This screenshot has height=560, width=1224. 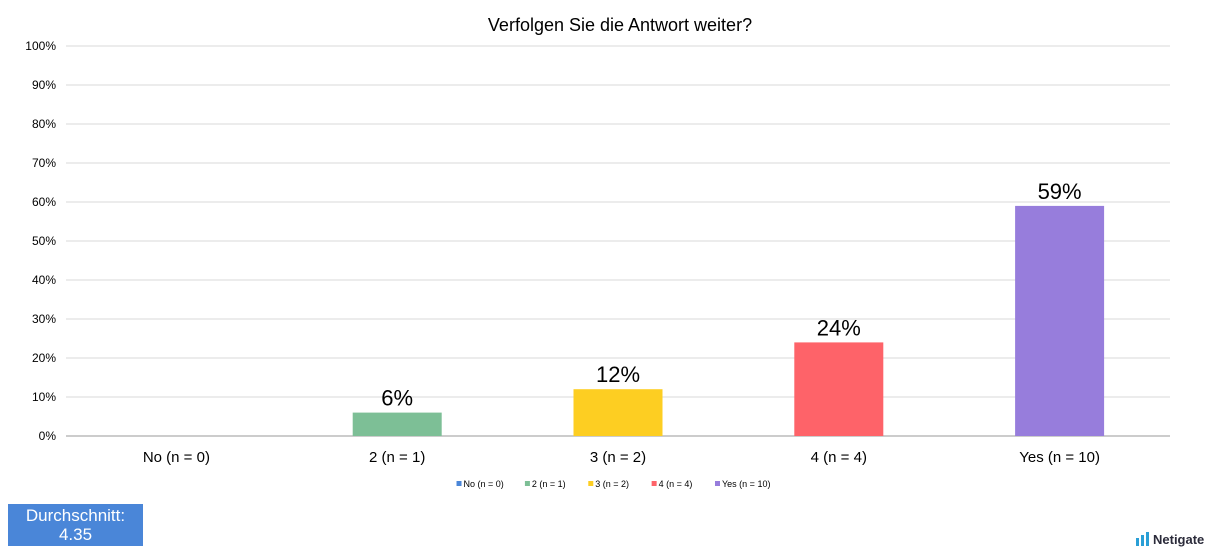 I want to click on average-box: Durchschnitt: 4.35, so click(x=75, y=525).